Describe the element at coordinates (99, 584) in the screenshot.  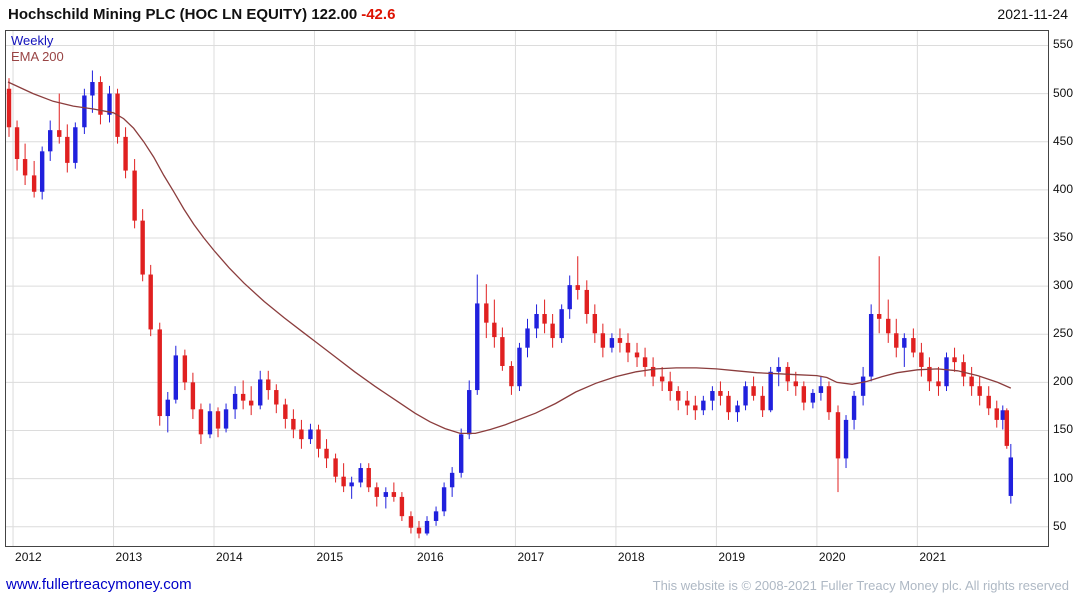
I see `footer-site-link: www.fullertreacymoney.com` at that location.